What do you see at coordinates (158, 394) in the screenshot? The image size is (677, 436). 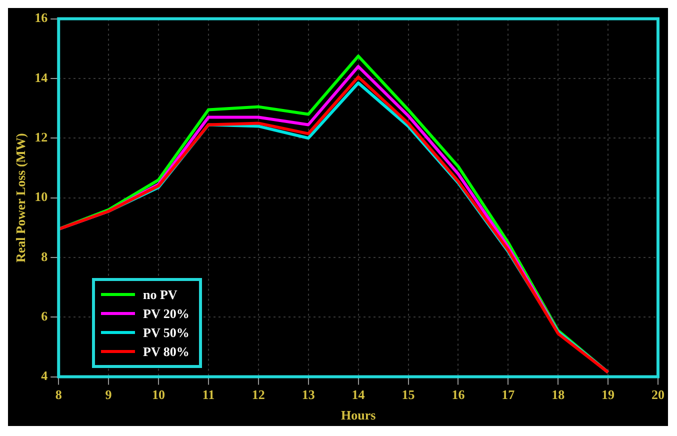 I see `x-tick-label: 10` at bounding box center [158, 394].